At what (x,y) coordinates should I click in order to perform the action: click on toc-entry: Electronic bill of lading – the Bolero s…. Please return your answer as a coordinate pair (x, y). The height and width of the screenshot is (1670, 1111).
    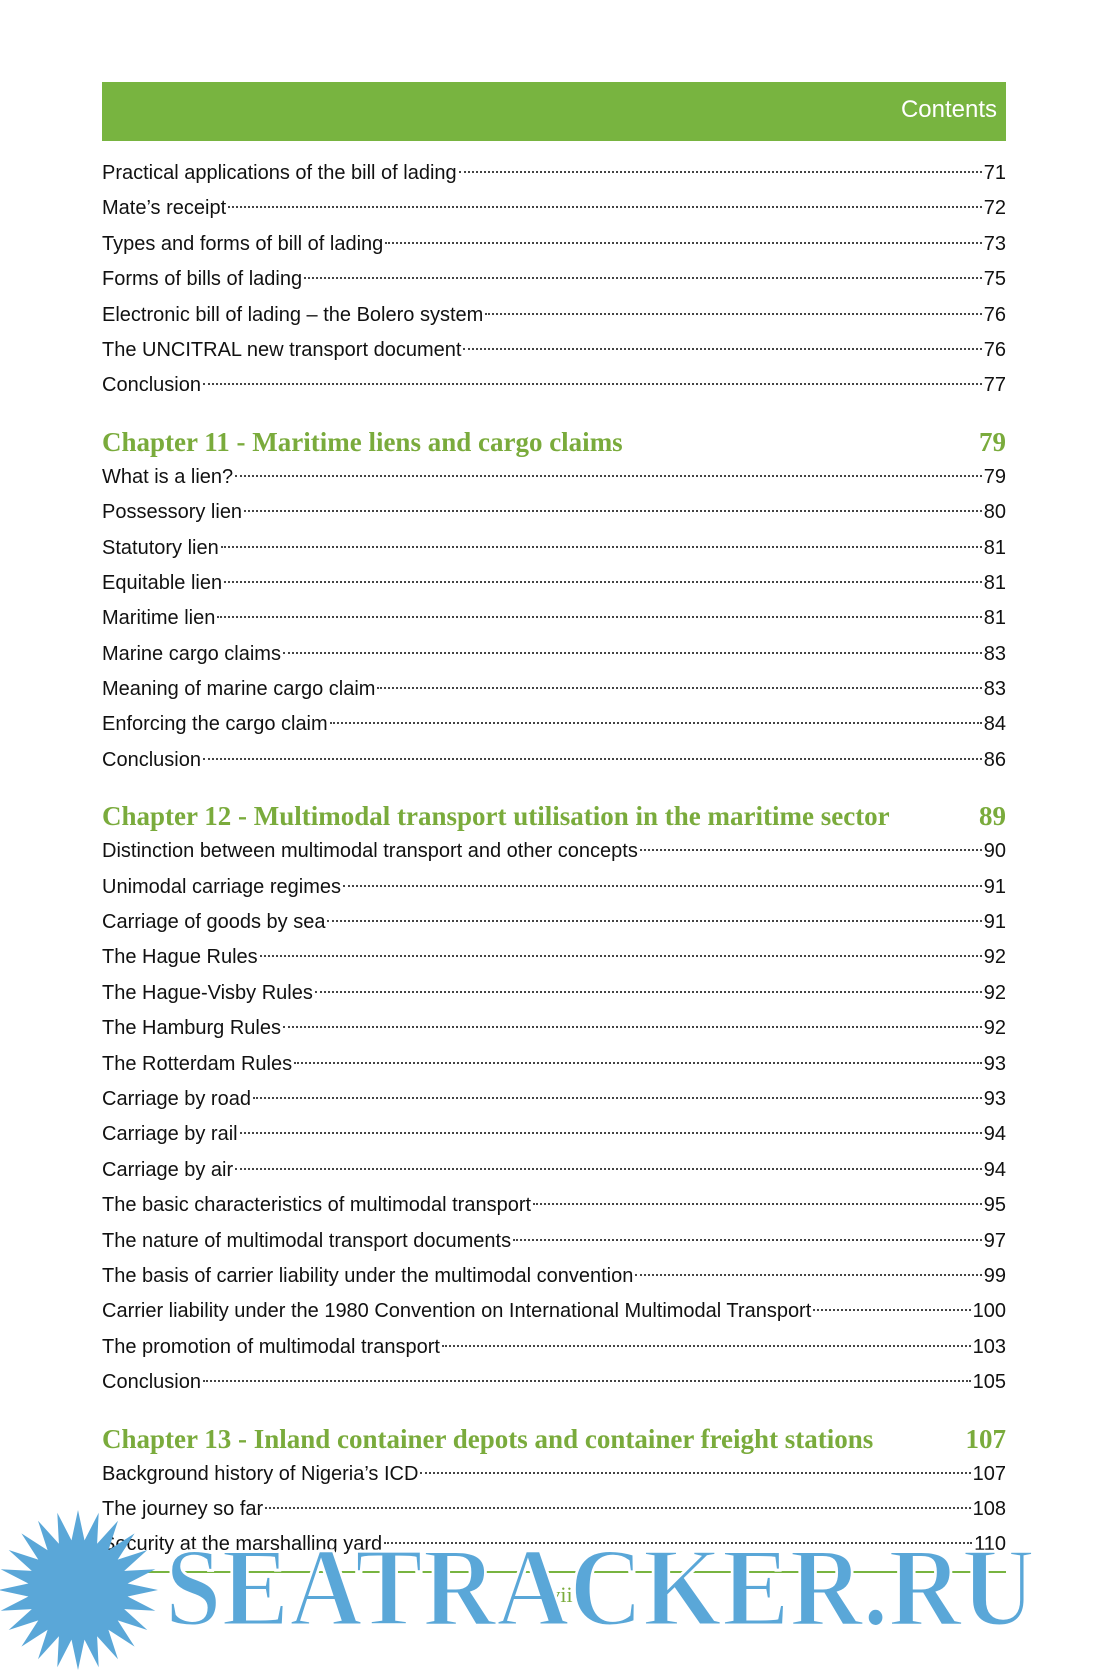
    Looking at the image, I should click on (554, 315).